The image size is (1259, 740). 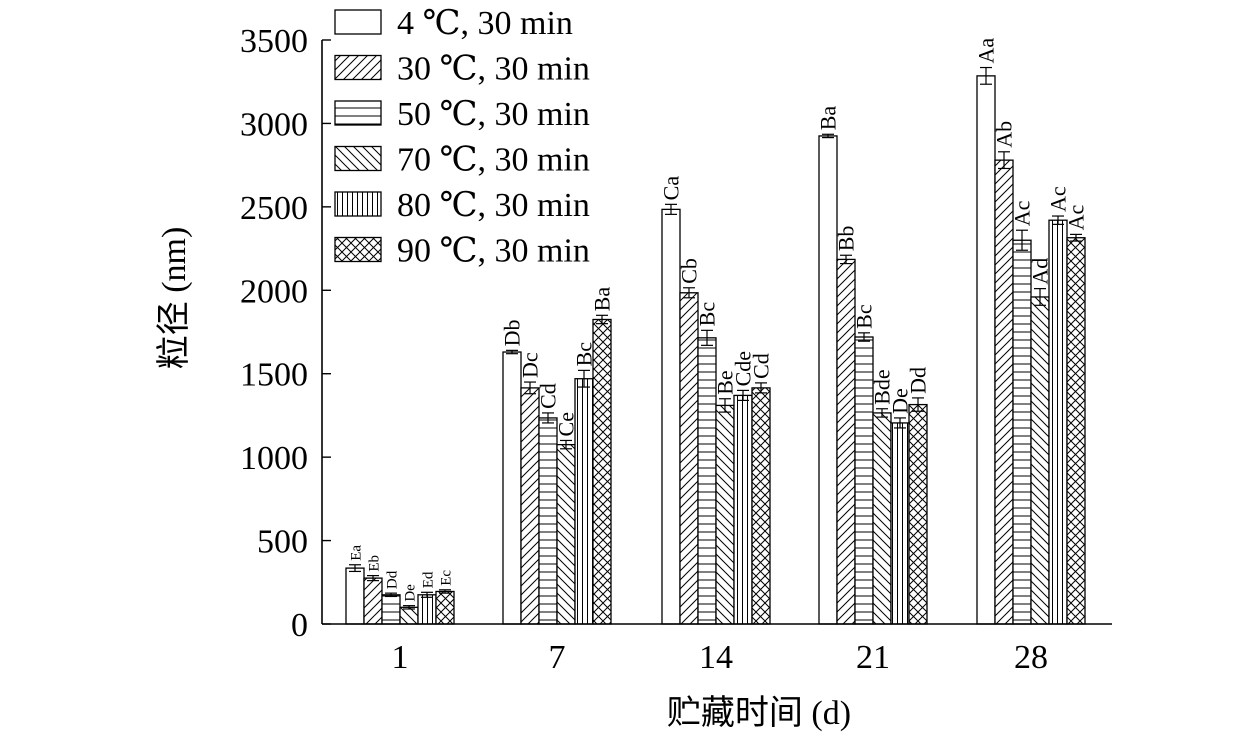 I want to click on y-tick-label: 3000, so click(x=274, y=124).